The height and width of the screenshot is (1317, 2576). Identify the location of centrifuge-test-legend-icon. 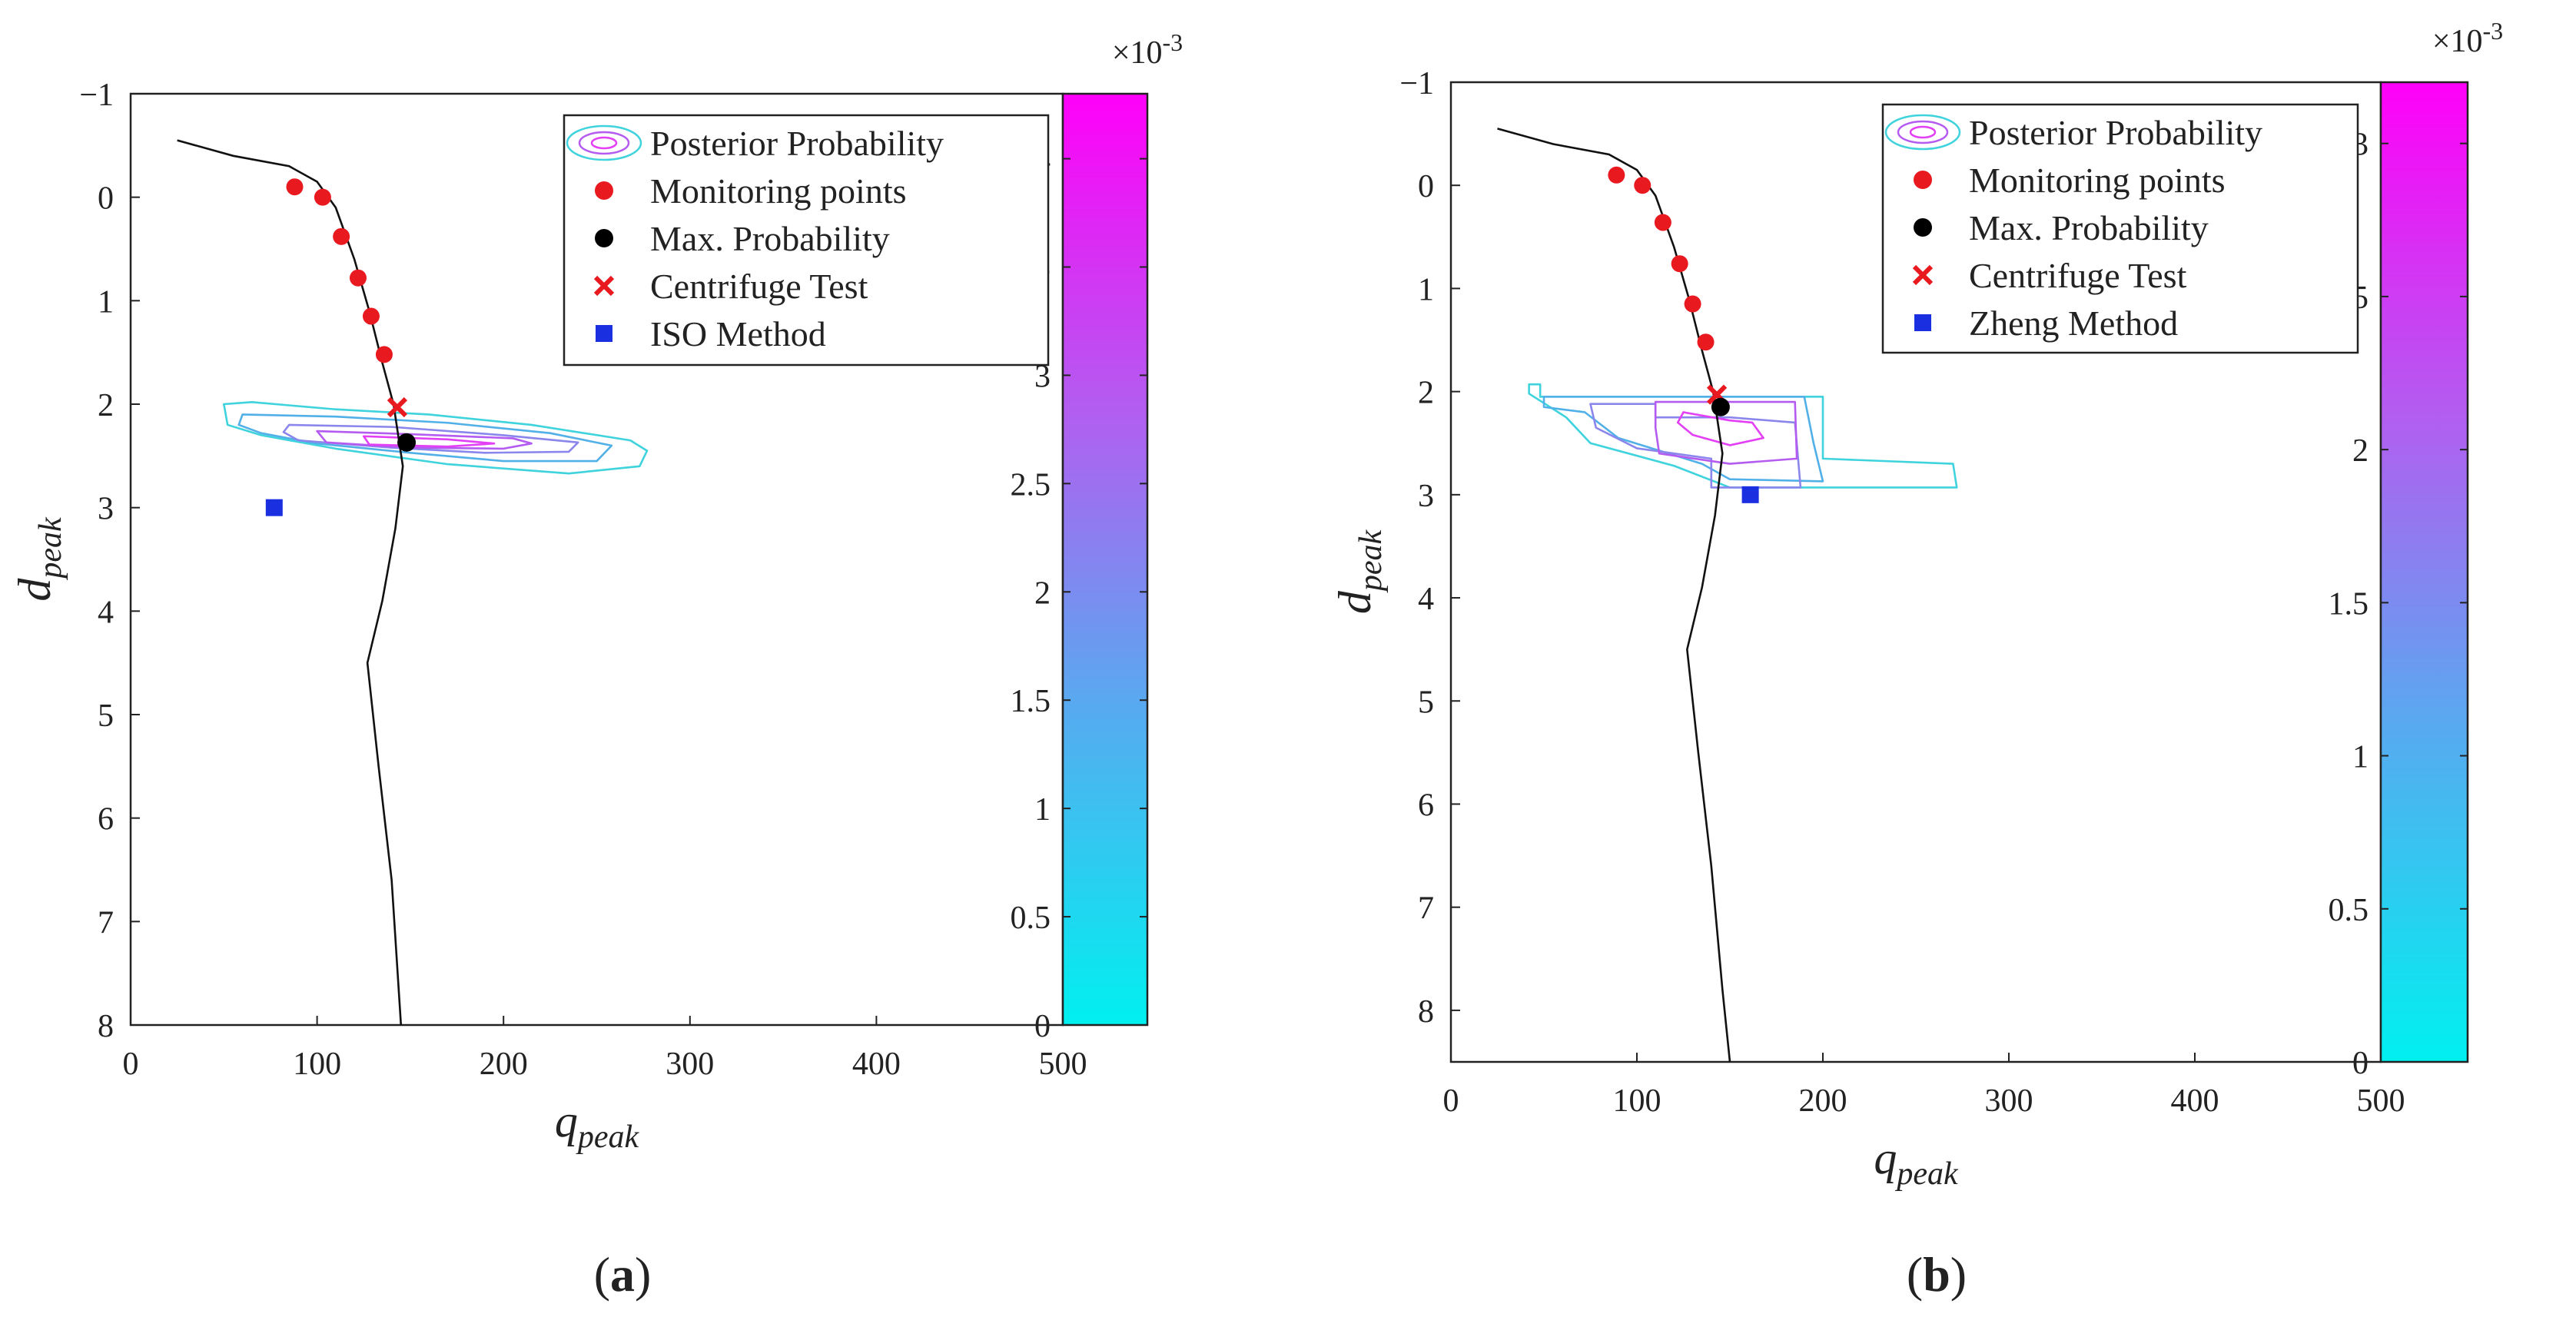
(604, 286).